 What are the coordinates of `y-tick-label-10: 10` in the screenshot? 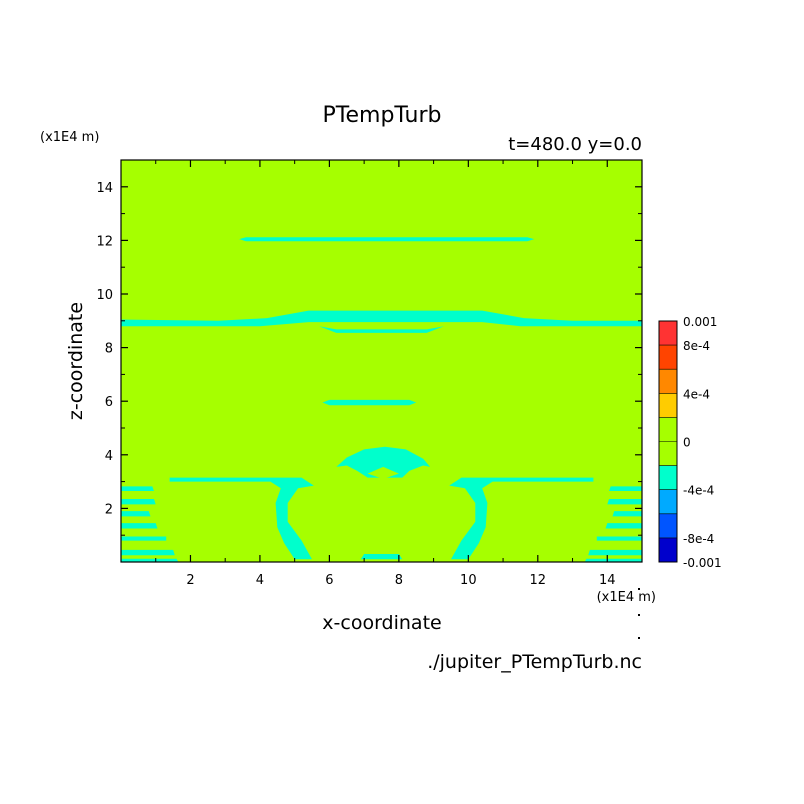 It's located at (104, 295).